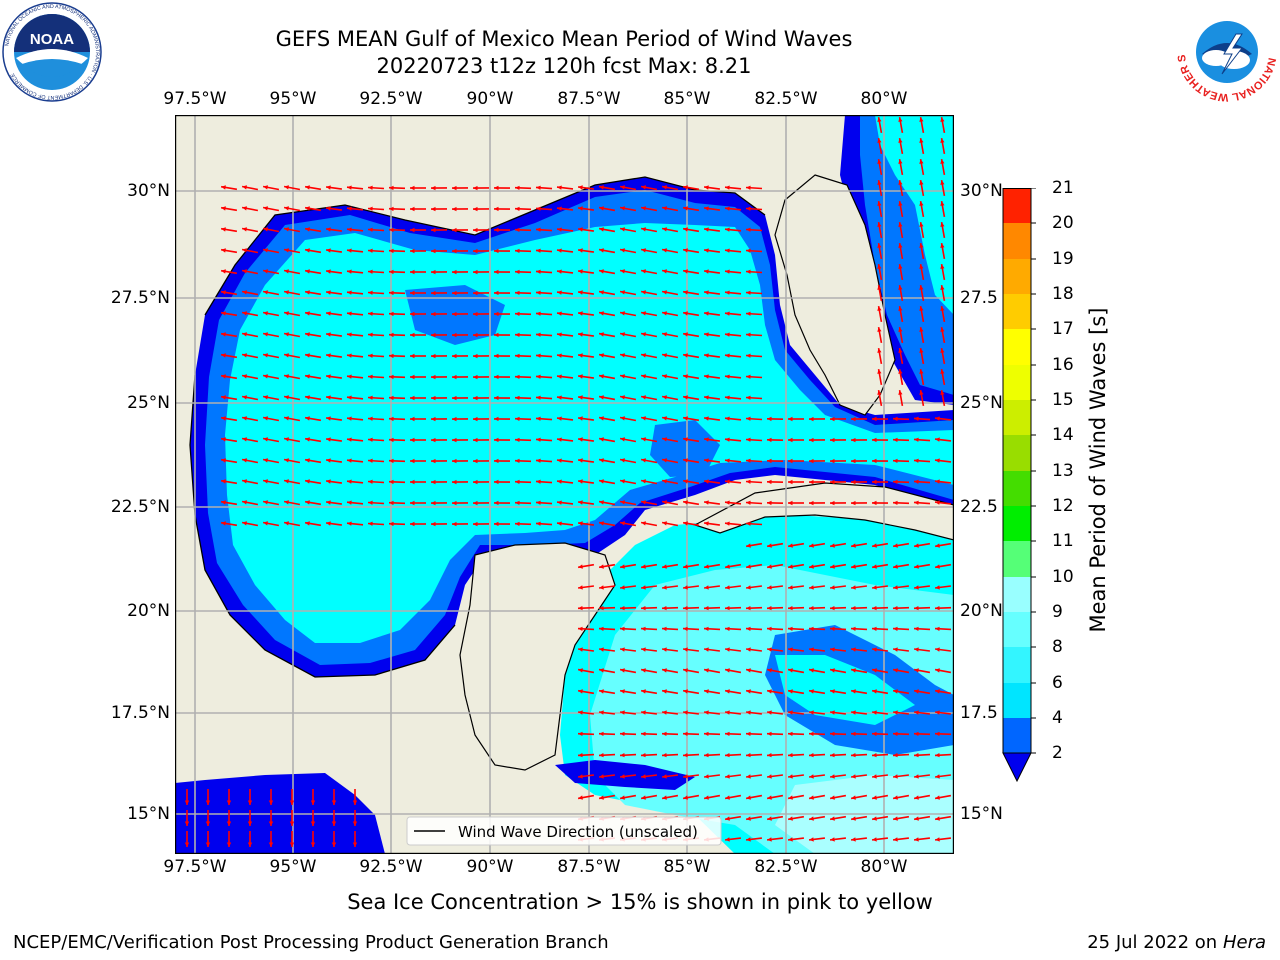 The width and height of the screenshot is (1280, 960). I want to click on lon-label: 87.5°W, so click(589, 867).